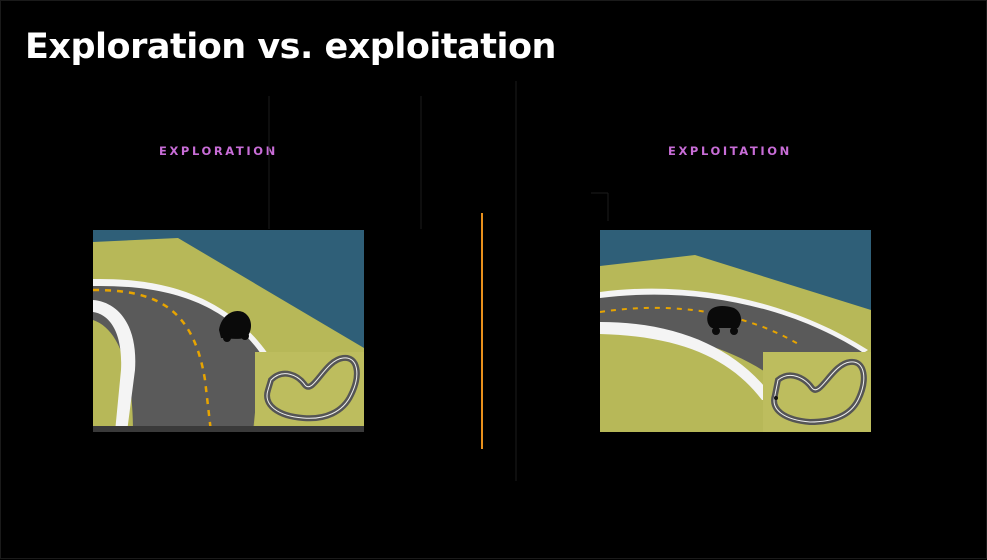  I want to click on exploitation-label: EXPLOITATION, so click(730, 151).